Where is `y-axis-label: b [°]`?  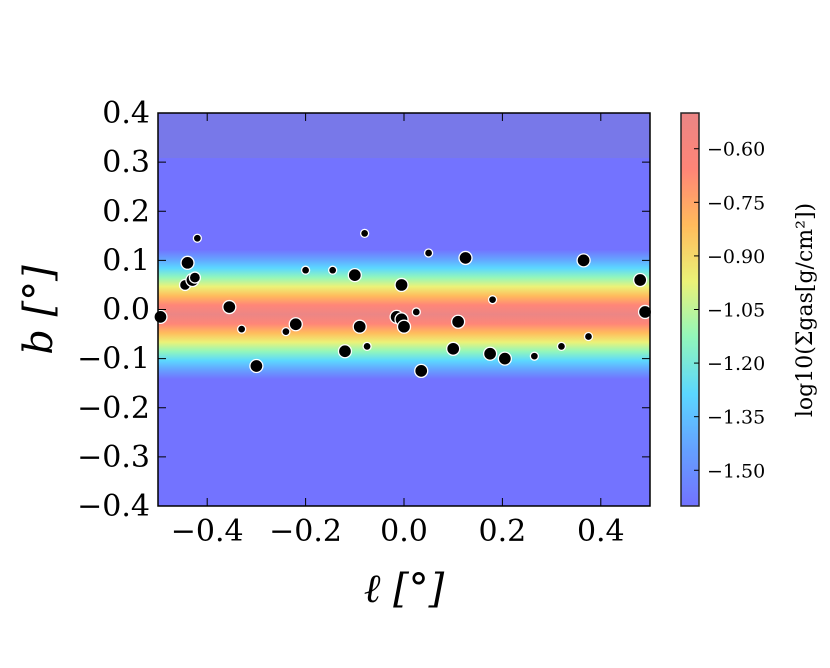 y-axis-label: b [°] is located at coordinates (39, 310).